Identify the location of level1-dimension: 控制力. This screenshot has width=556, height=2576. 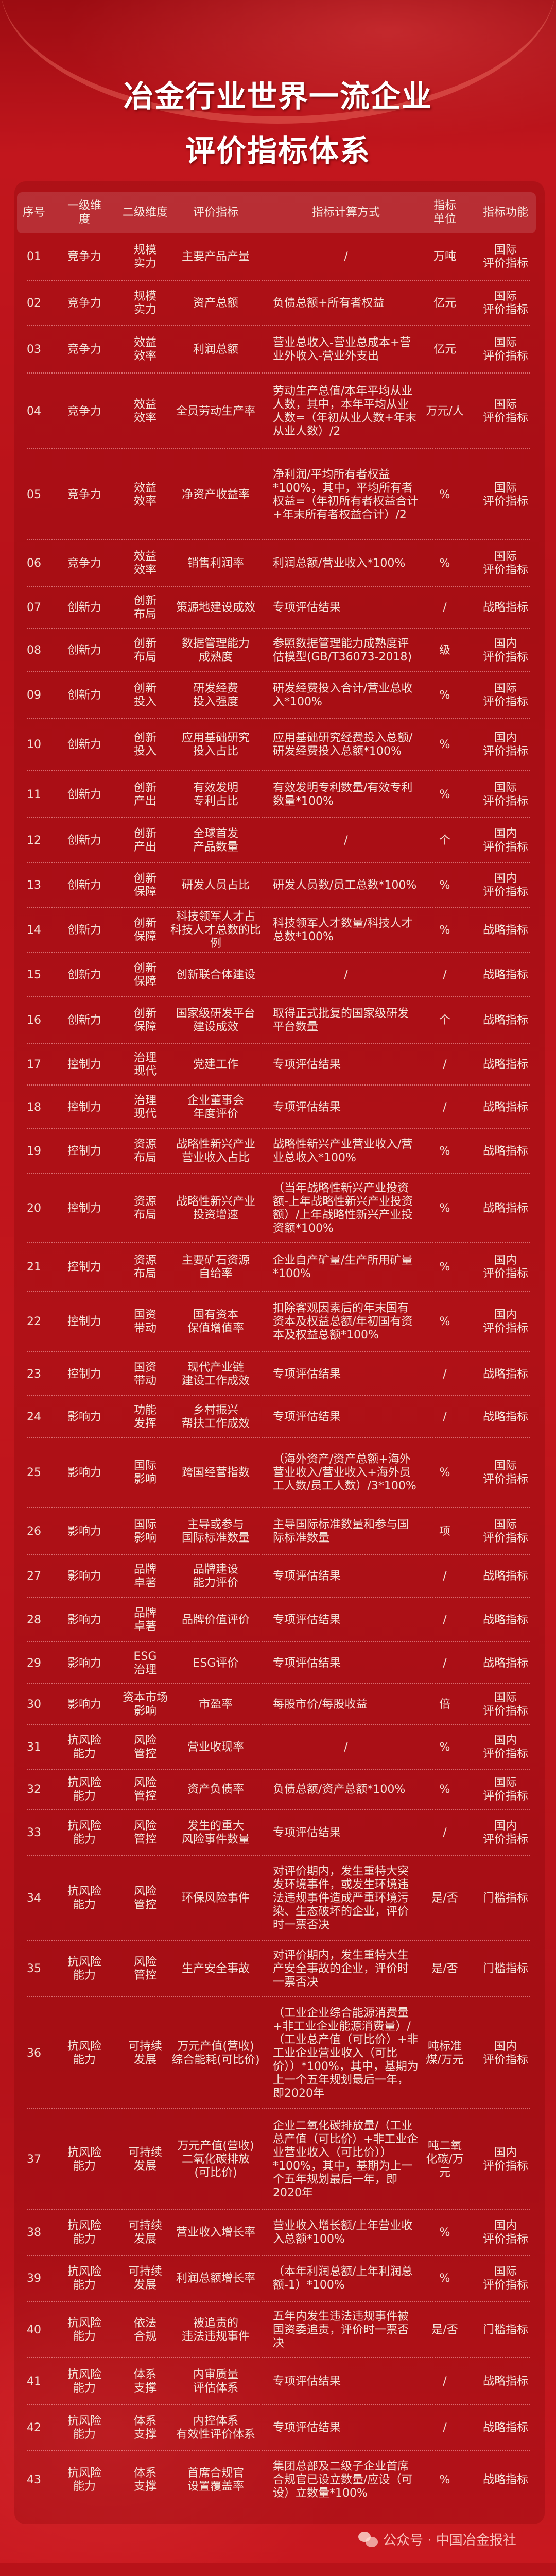
(84, 1208).